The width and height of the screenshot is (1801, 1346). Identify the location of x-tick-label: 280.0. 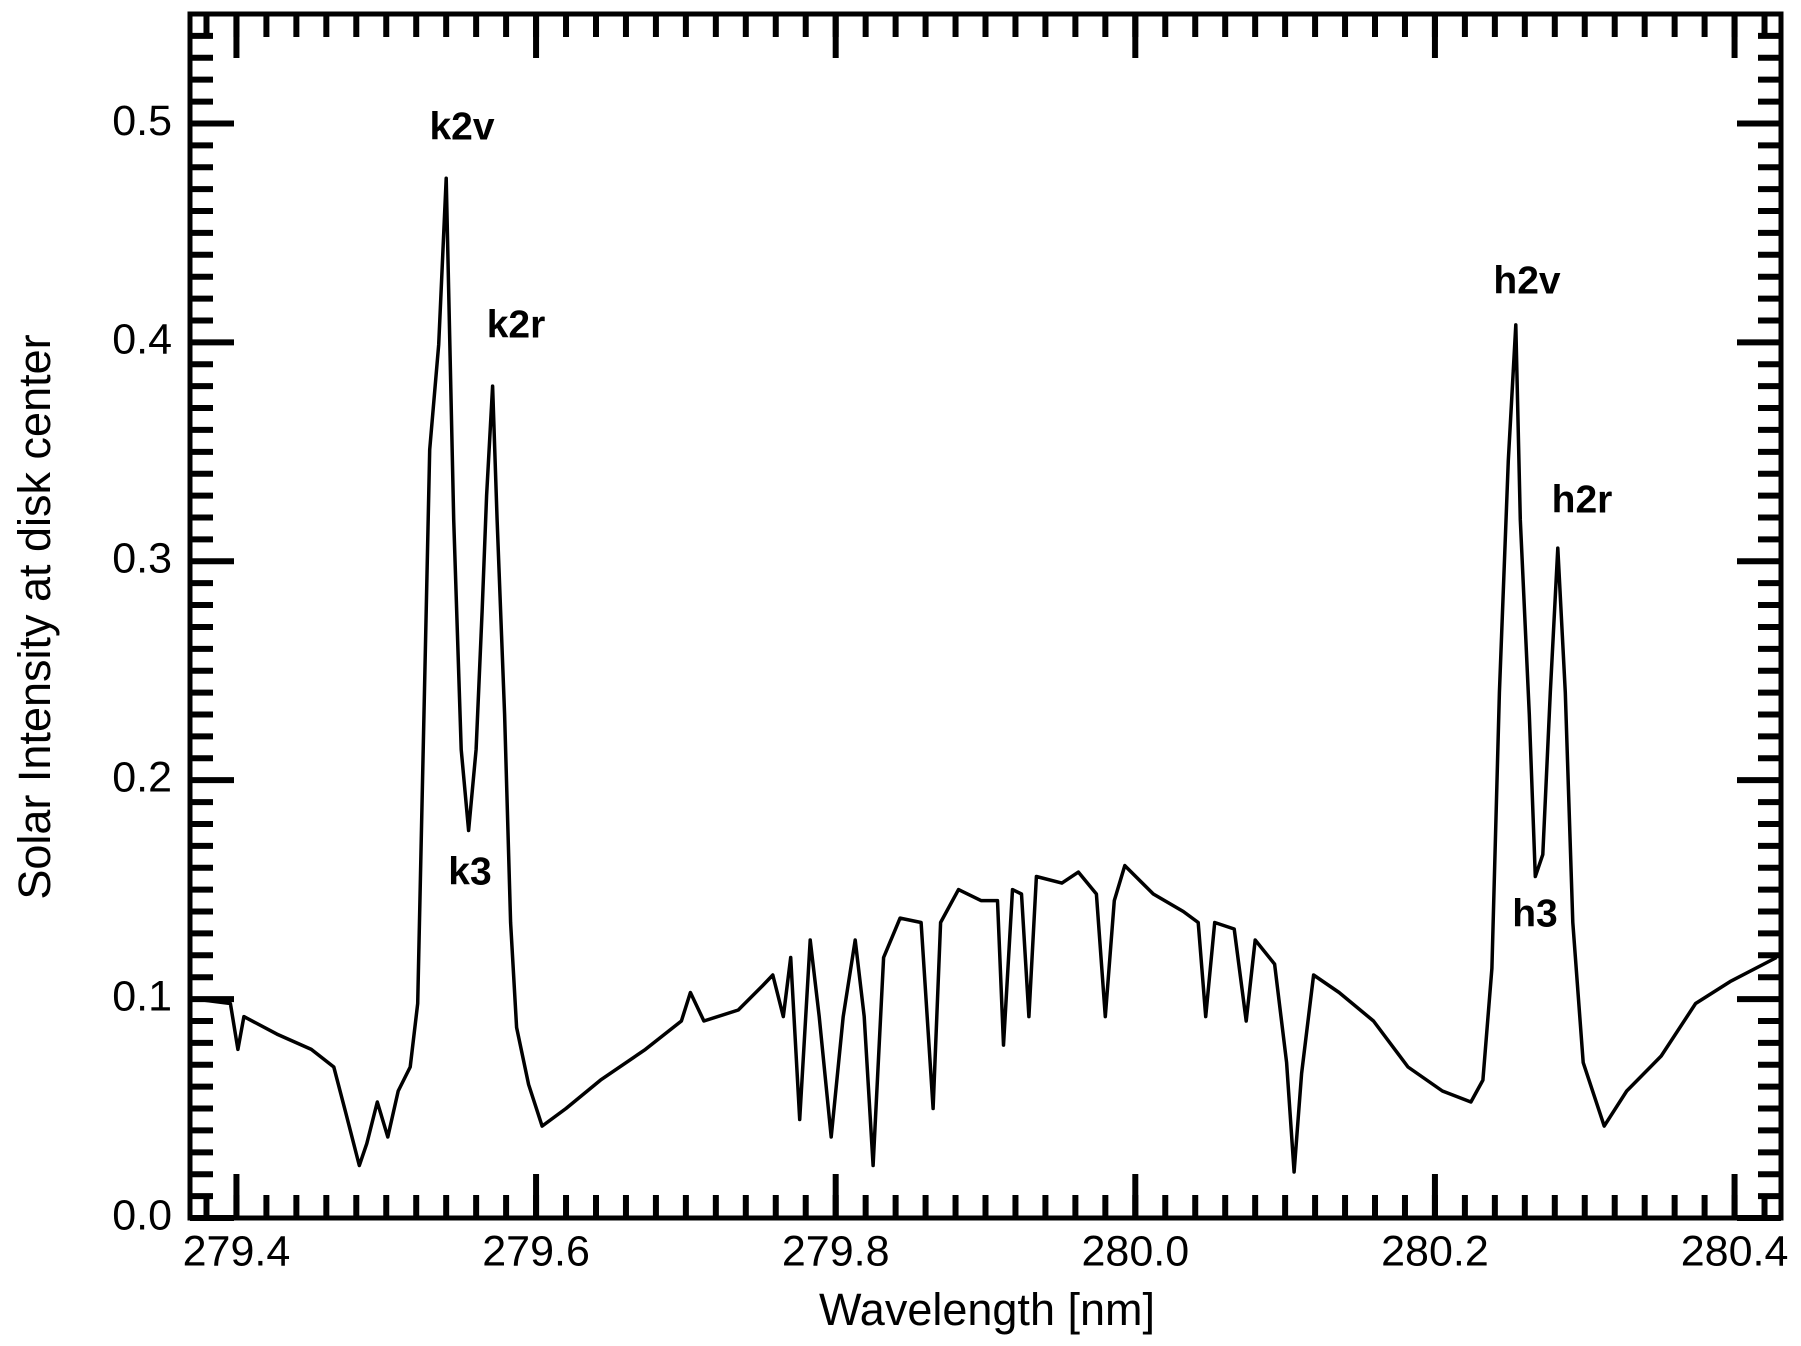
(1136, 1251).